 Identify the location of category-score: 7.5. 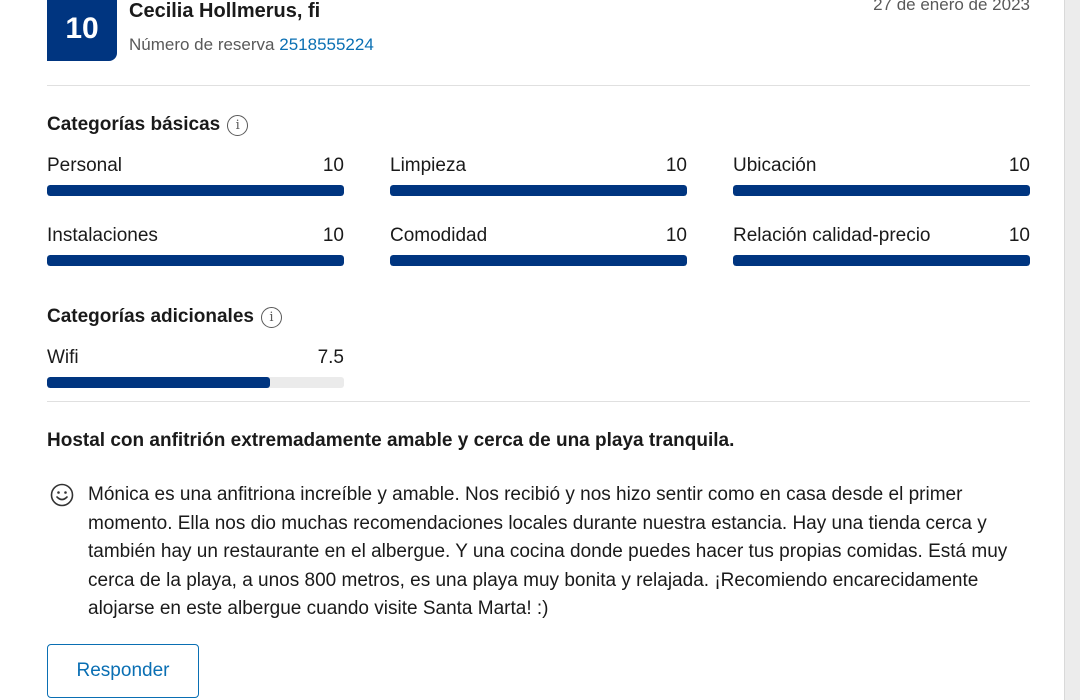
(330, 357).